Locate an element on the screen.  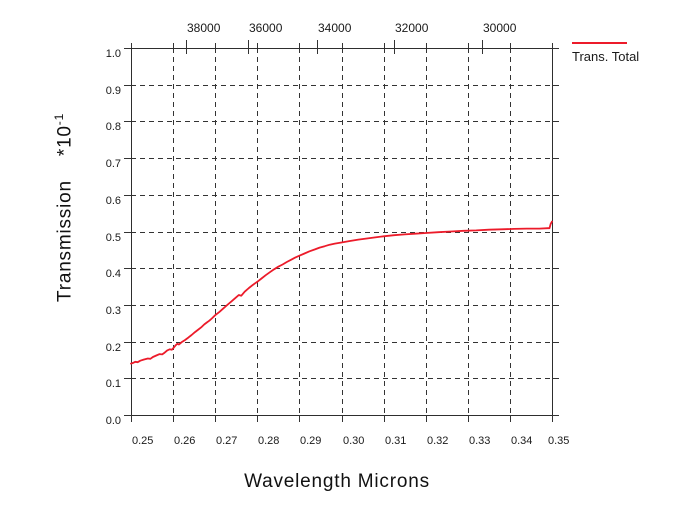
x-tick-label: 0.28 is located at coordinates (269, 441).